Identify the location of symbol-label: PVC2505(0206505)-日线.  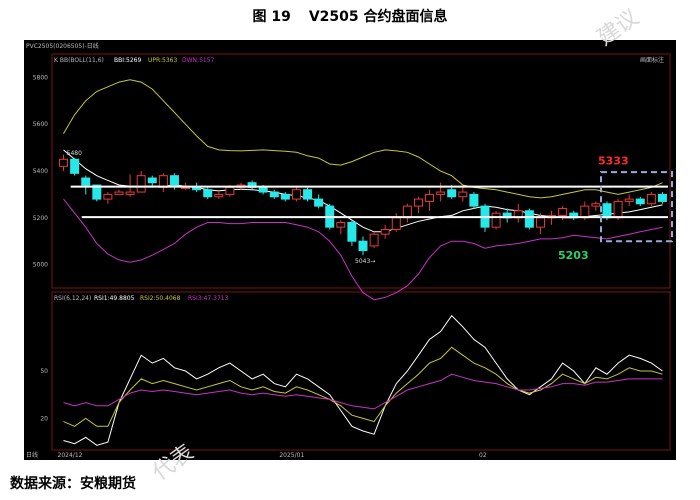
(62, 46).